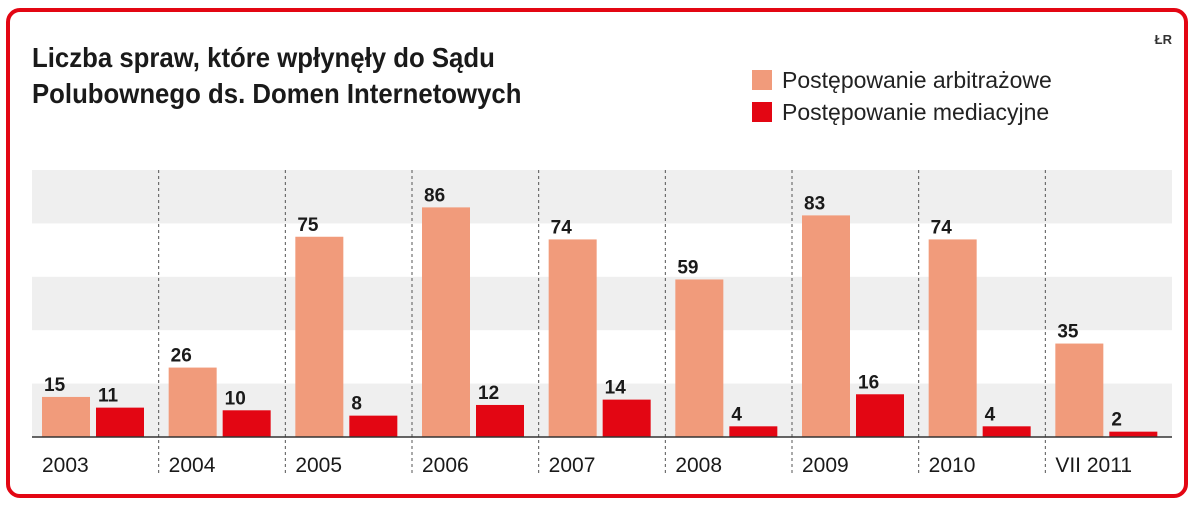 The width and height of the screenshot is (1200, 508). Describe the element at coordinates (762, 80) in the screenshot. I see `legend-swatch-arbitration` at that location.